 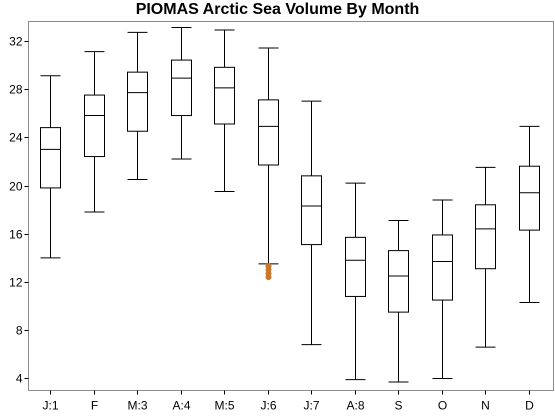 I want to click on x-tick-label: M:3, so click(x=137, y=406).